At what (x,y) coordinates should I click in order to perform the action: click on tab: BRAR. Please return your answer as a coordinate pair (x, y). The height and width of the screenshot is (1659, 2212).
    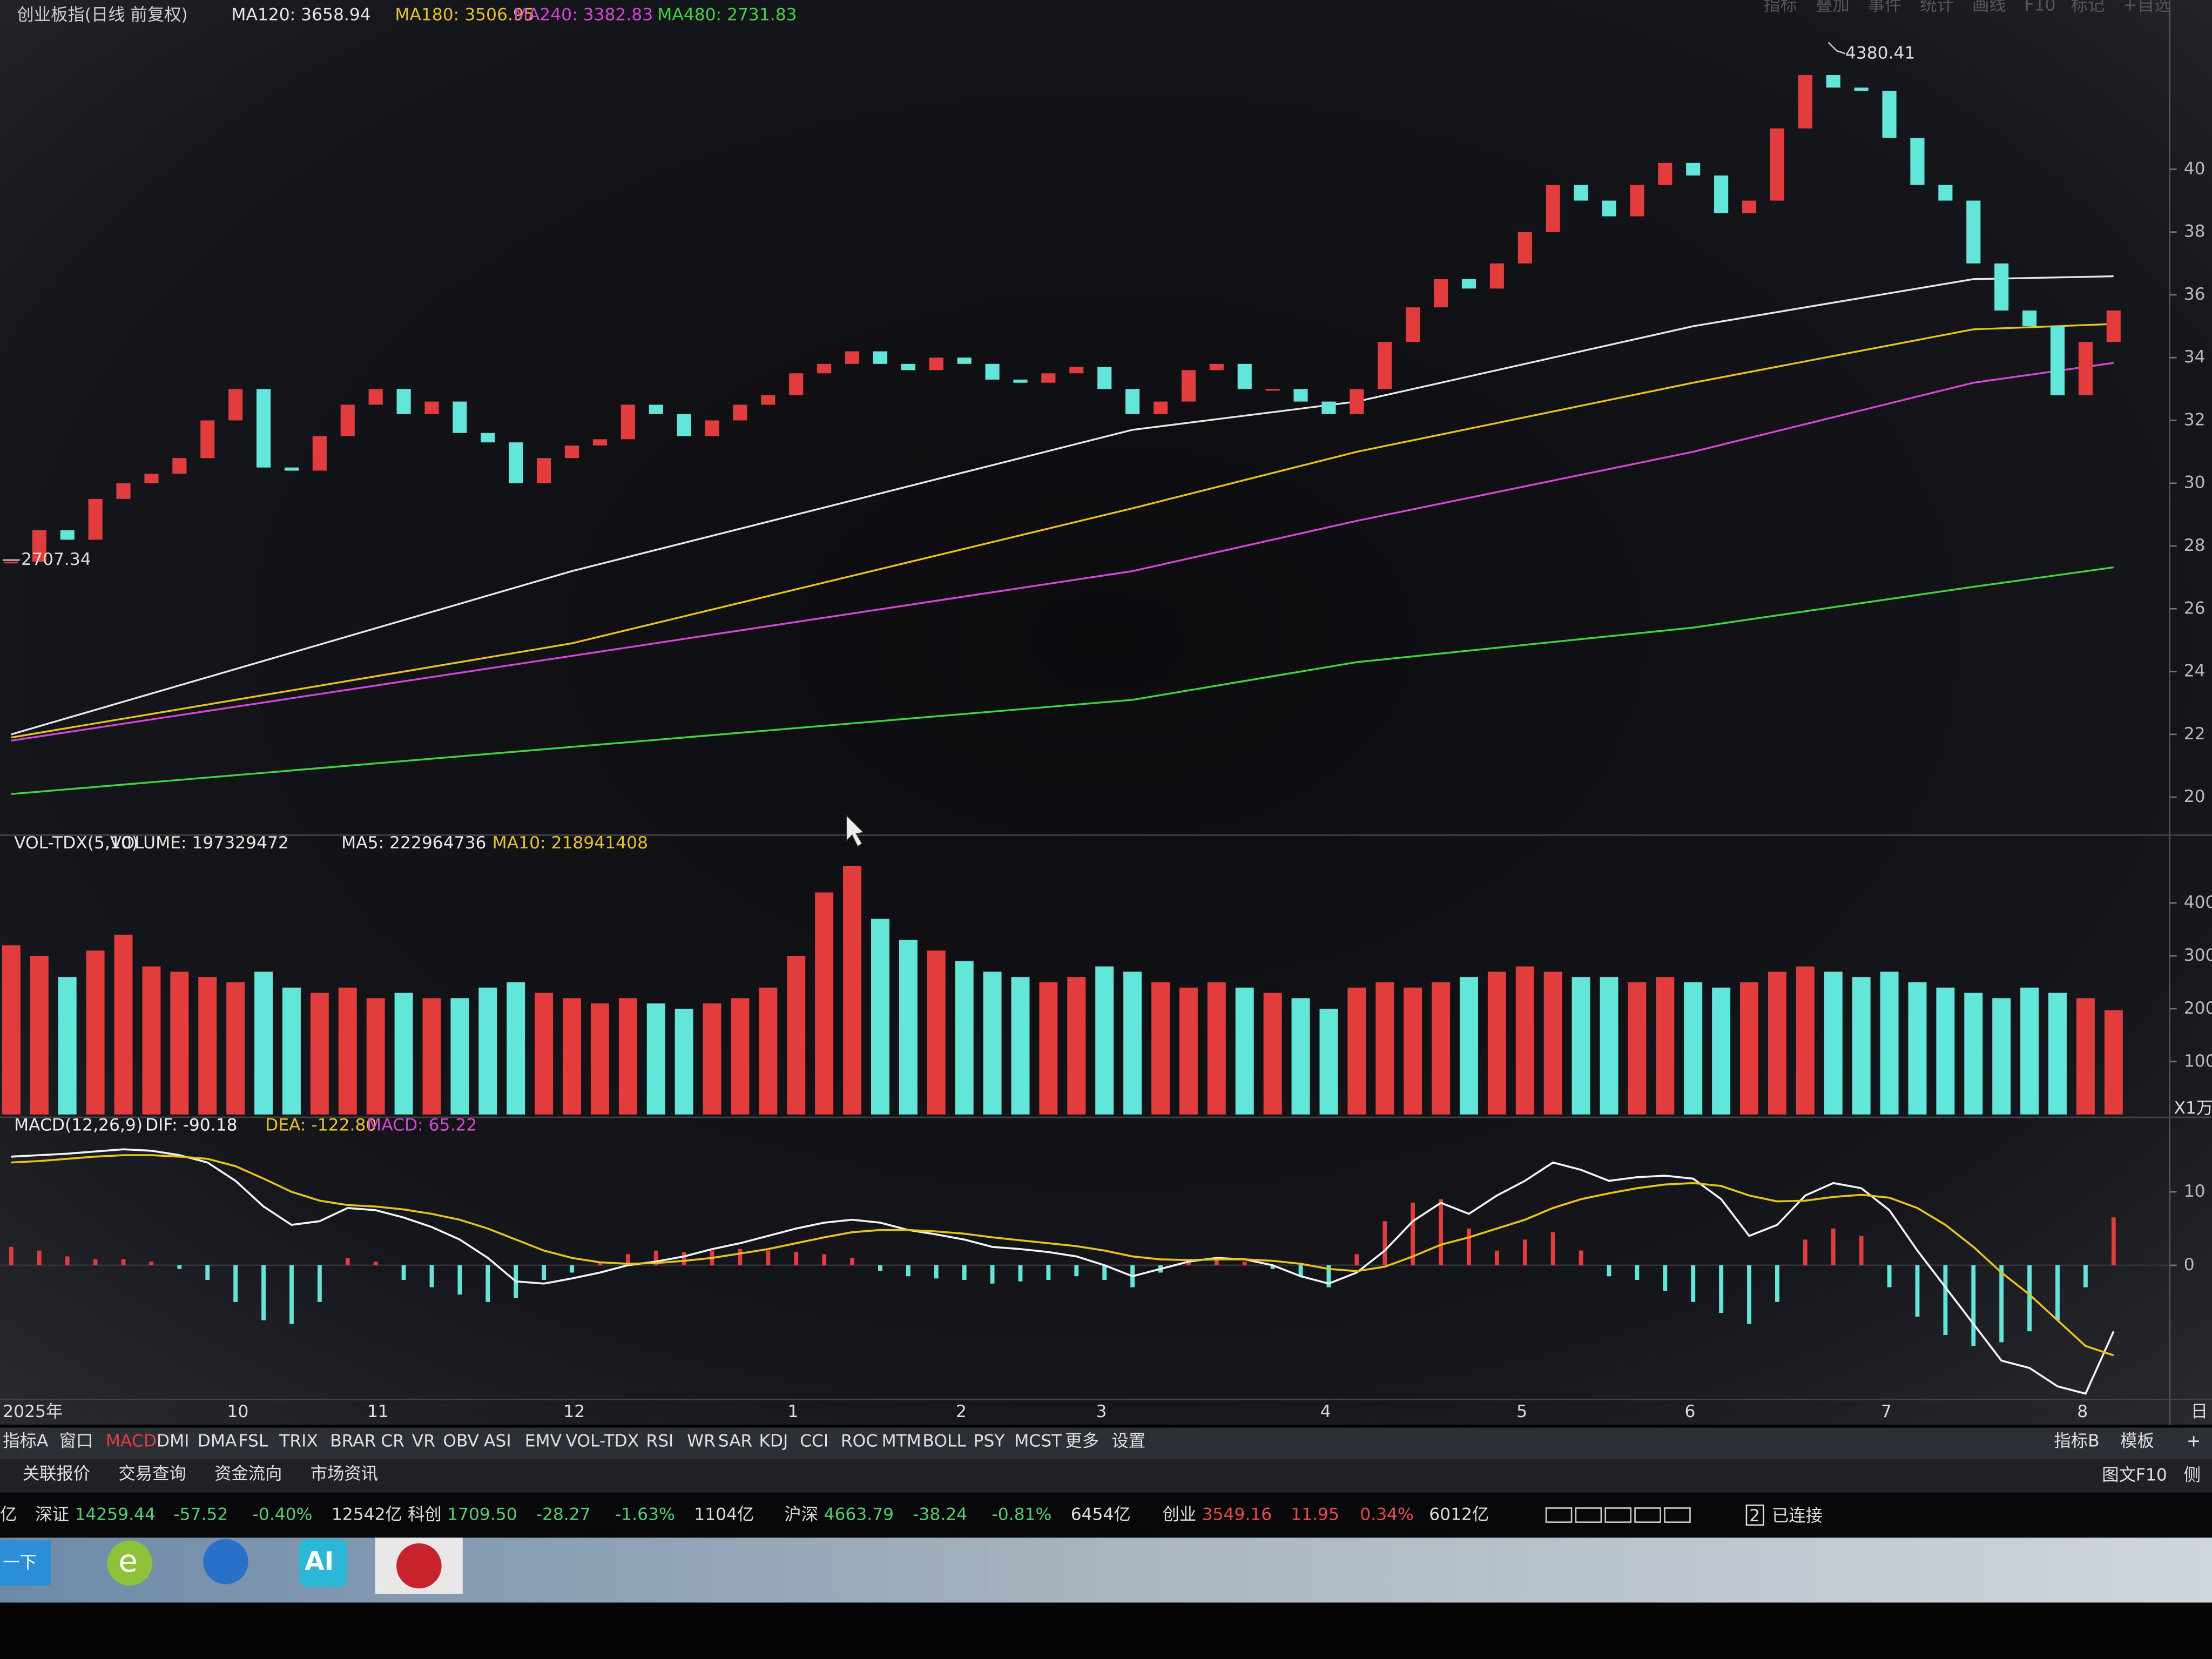
    Looking at the image, I should click on (353, 1441).